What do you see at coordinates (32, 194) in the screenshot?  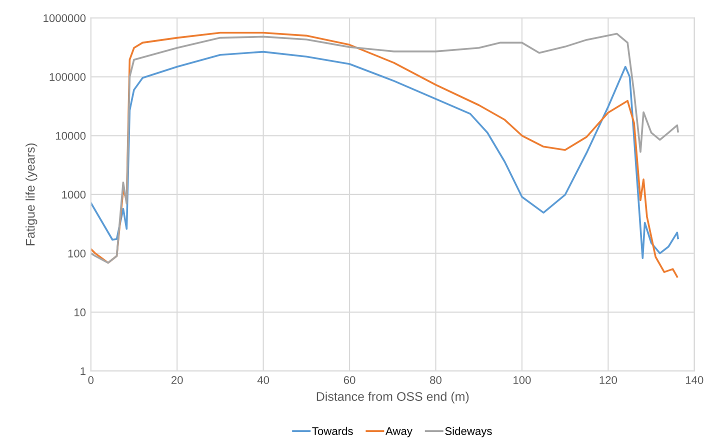 I see `y-axis-title: Fatigue life (years)` at bounding box center [32, 194].